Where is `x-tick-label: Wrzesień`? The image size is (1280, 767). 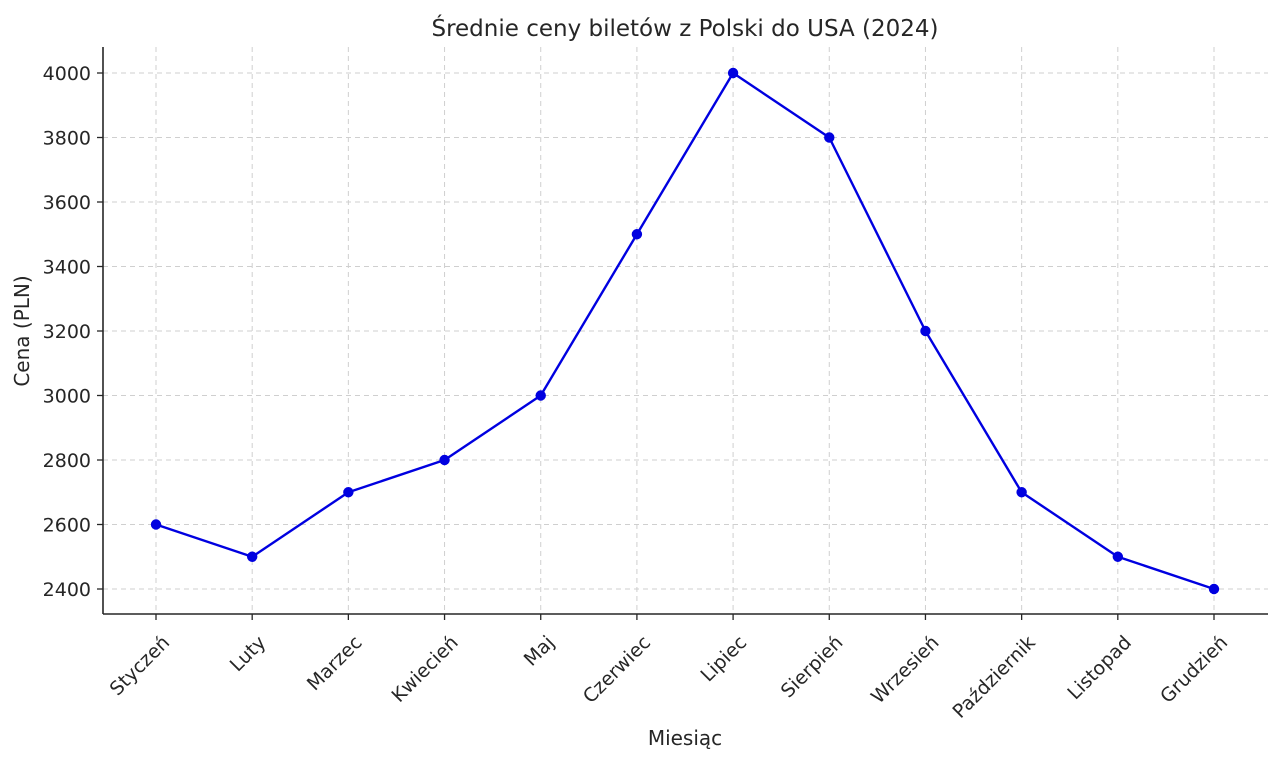 x-tick-label: Wrzesień is located at coordinates (905, 670).